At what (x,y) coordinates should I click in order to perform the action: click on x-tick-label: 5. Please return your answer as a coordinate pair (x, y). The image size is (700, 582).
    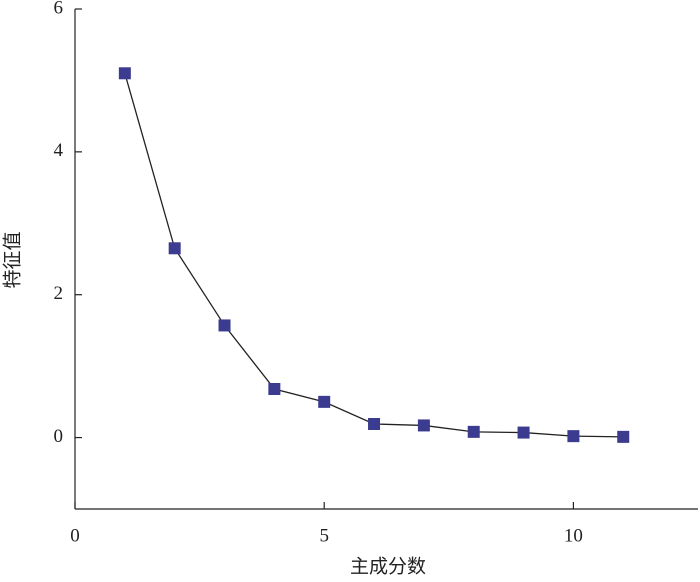
    Looking at the image, I should click on (324, 535).